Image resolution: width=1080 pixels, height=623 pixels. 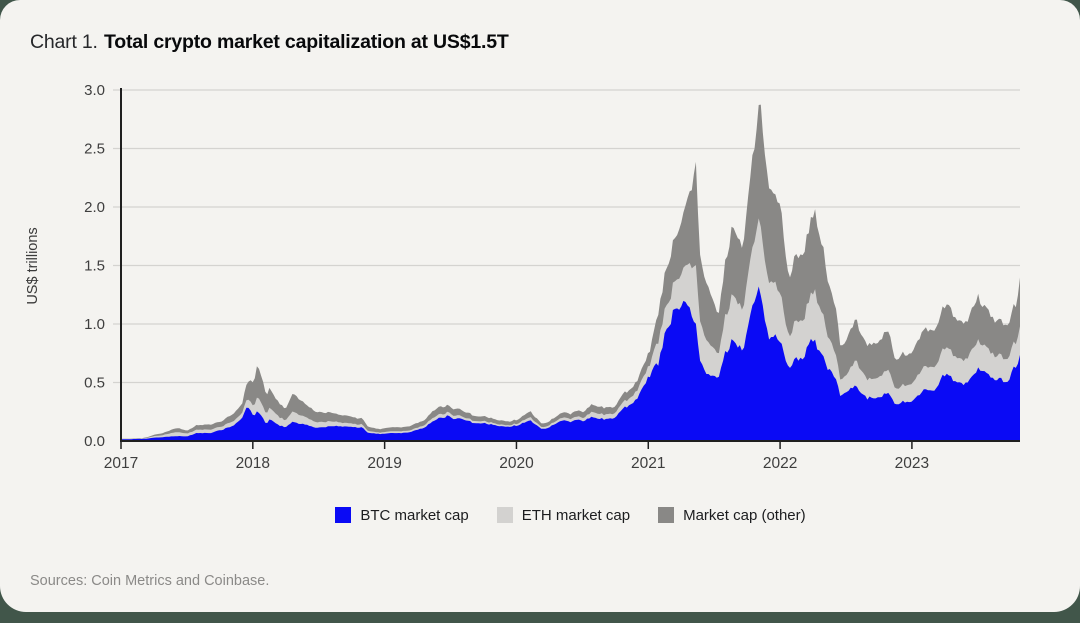 What do you see at coordinates (576, 515) in the screenshot?
I see `legend-item-eth-label: ETH market cap` at bounding box center [576, 515].